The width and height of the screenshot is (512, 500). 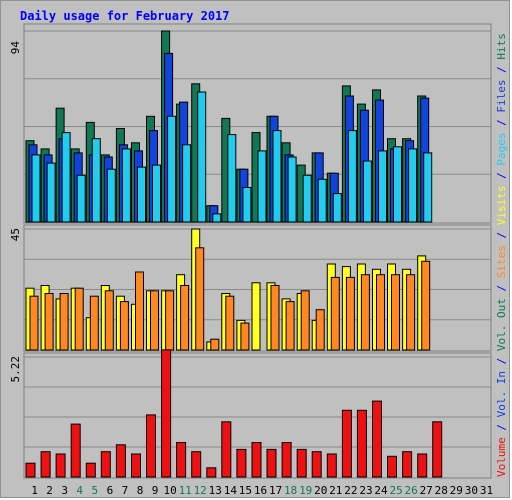 What do you see at coordinates (34, 490) in the screenshot?
I see `day-label-1: 1` at bounding box center [34, 490].